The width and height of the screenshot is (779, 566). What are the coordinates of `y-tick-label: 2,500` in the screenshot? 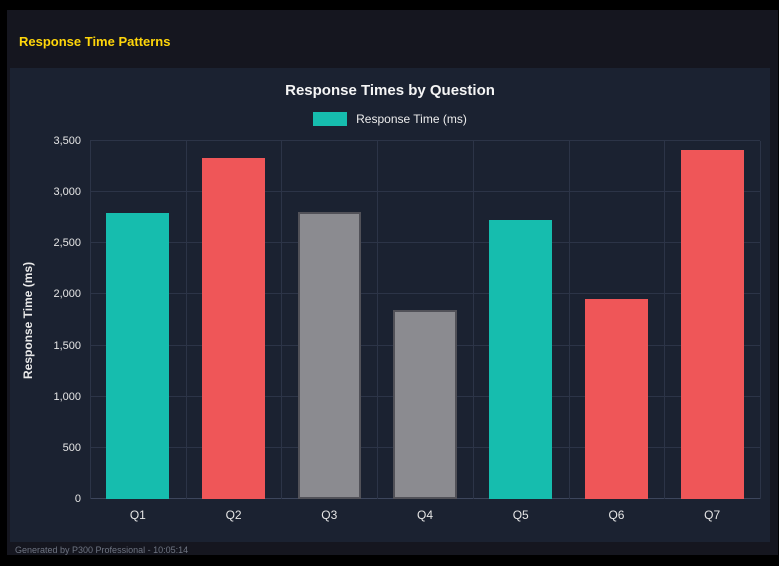 It's located at (67, 243).